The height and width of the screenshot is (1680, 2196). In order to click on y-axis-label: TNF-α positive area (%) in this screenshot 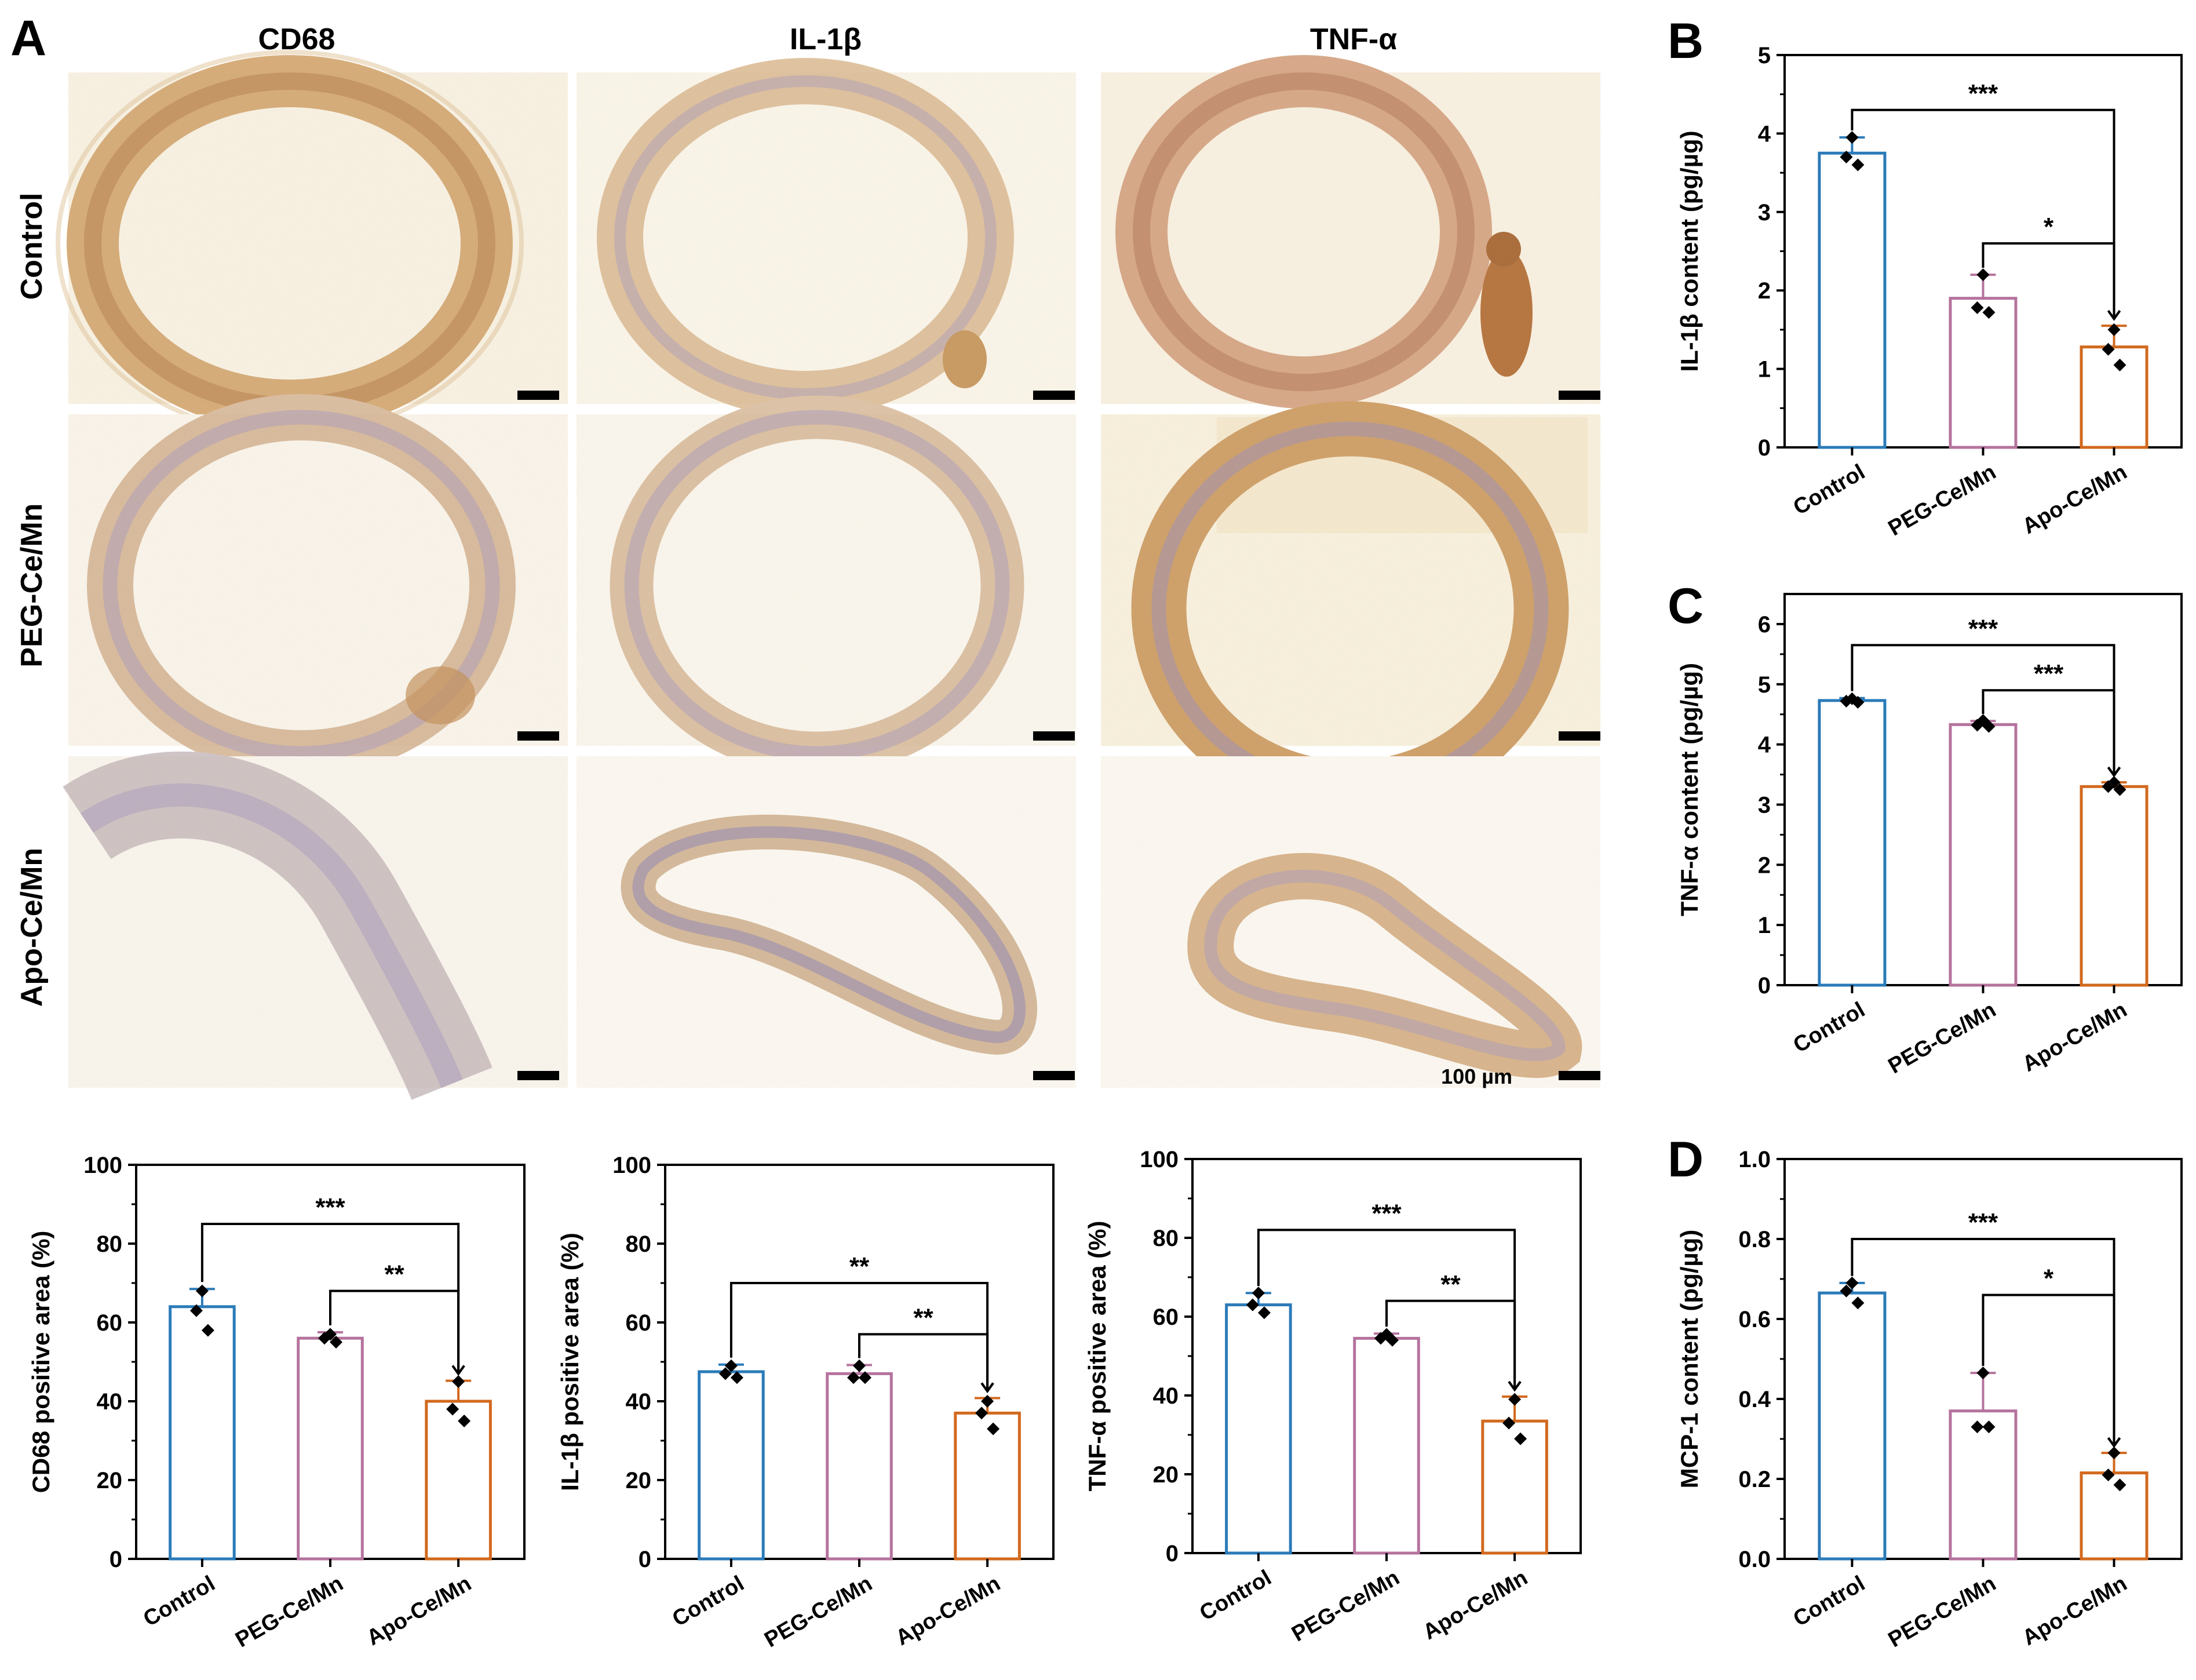, I will do `click(1097, 1357)`.